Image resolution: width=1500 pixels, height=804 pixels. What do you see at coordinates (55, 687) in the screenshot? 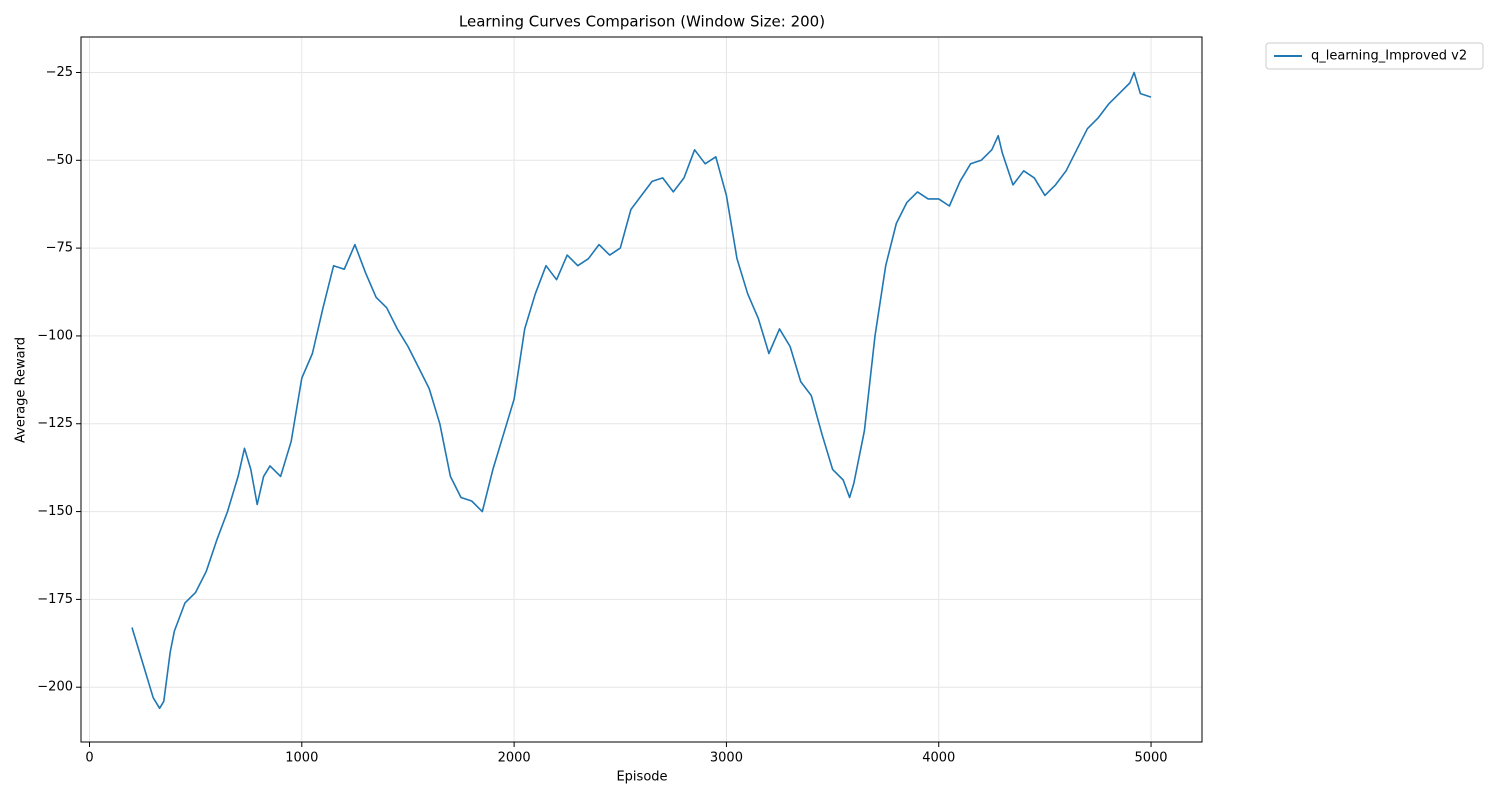
I see `y-tick-label: −200` at bounding box center [55, 687].